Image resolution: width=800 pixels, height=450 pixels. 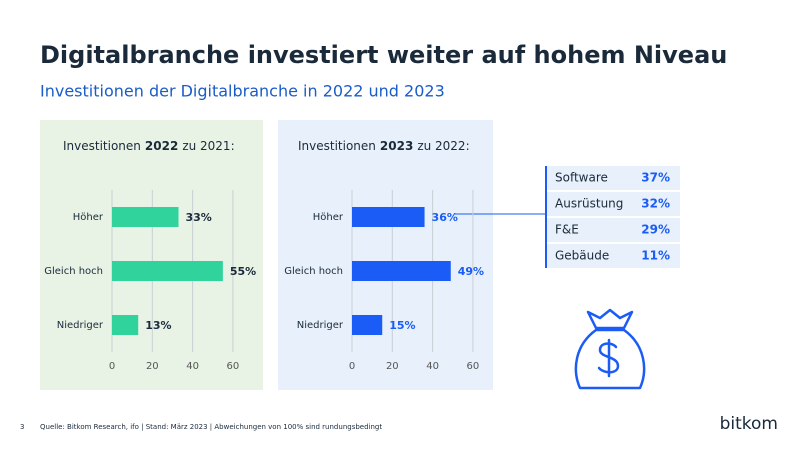 What do you see at coordinates (158, 325) in the screenshot?
I see `value-label: 13%` at bounding box center [158, 325].